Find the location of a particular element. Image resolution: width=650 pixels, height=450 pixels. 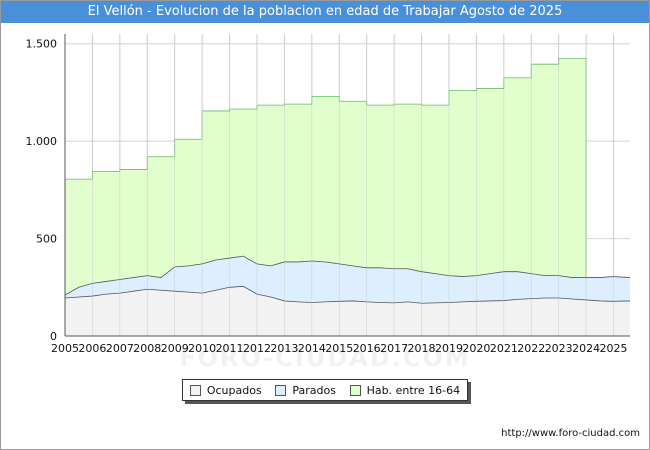

x-tick-label-2011: 2011 is located at coordinates (230, 348).